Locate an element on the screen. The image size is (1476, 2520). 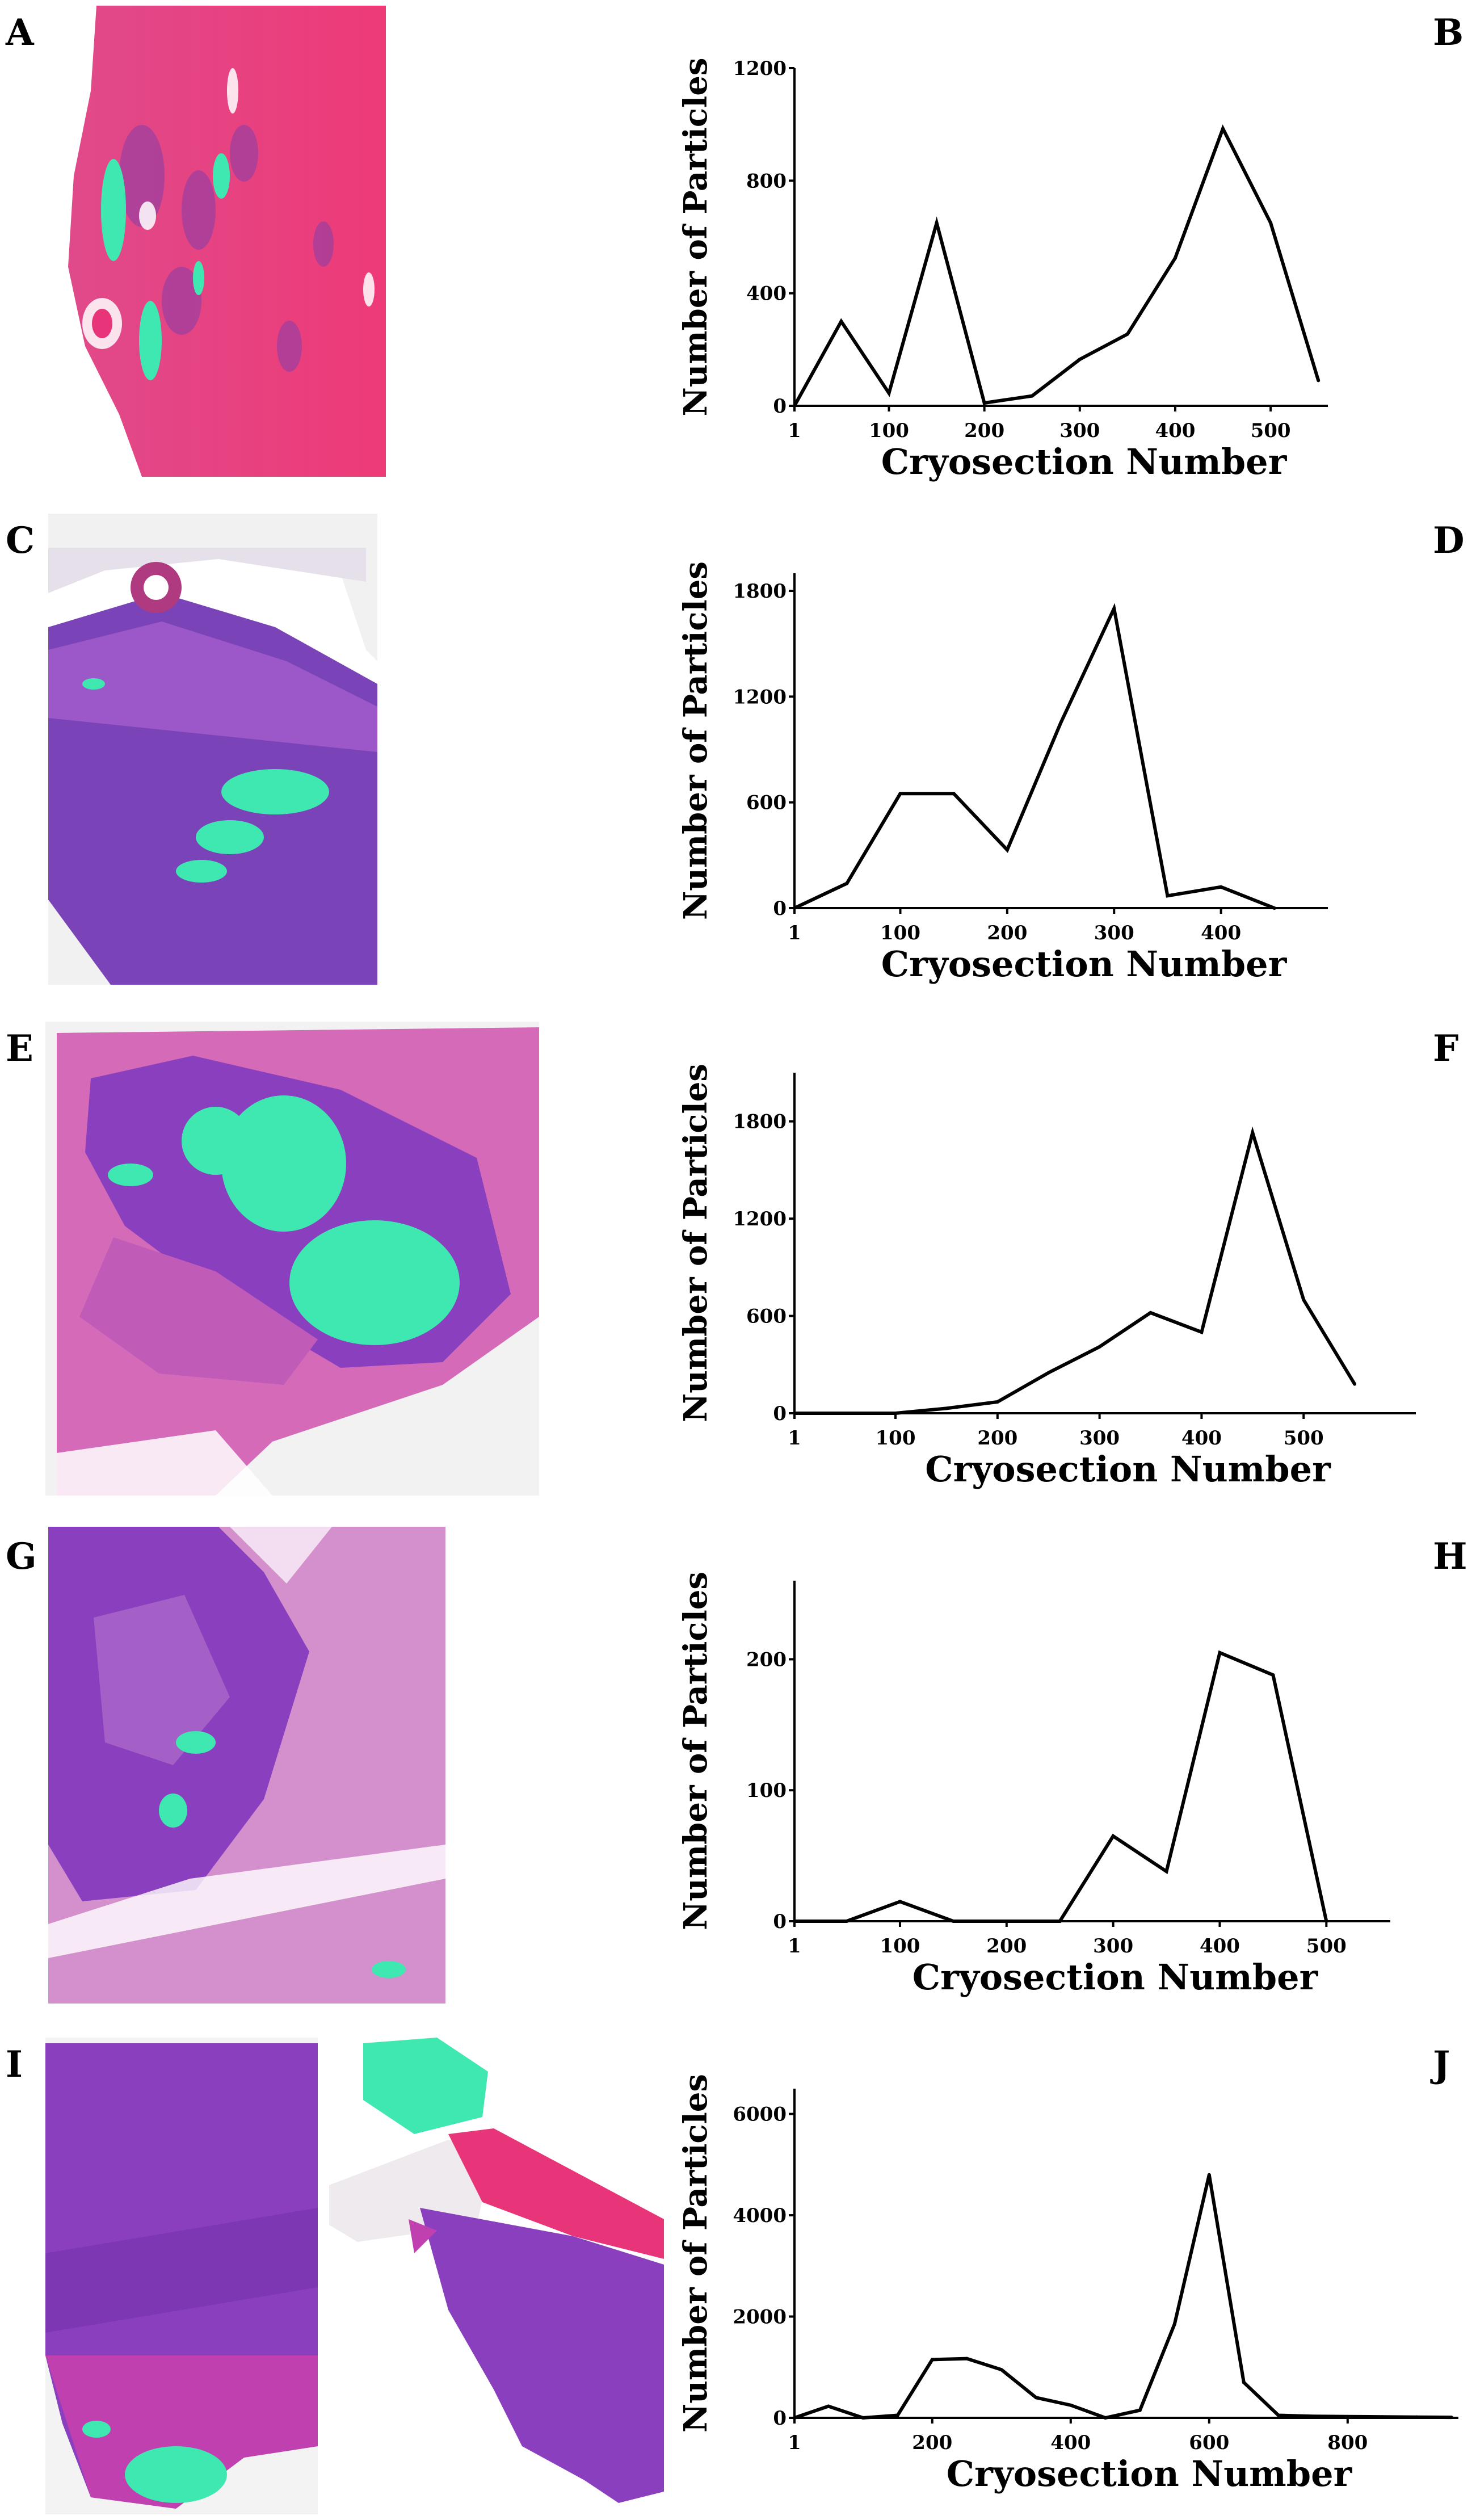
chart-f-y-tick-label: 1200 is located at coordinates (760, 1219).